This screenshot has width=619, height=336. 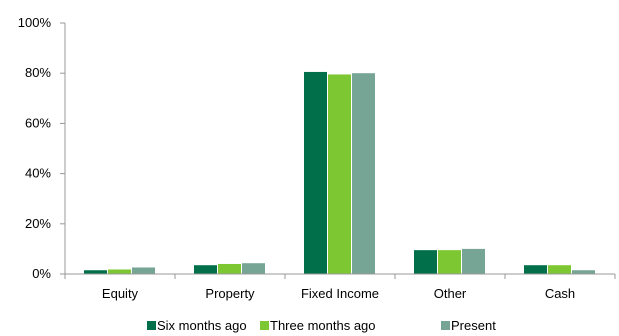 I want to click on x-tick-label: Property, so click(x=230, y=293).